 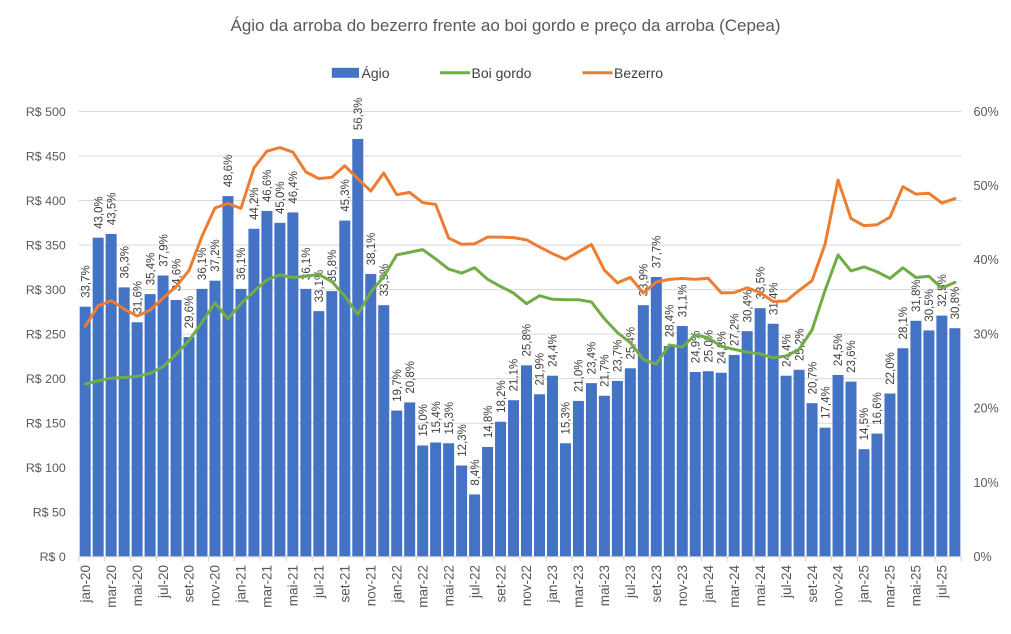 What do you see at coordinates (424, 420) in the screenshot?
I see `svg-text: 15,0%` at bounding box center [424, 420].